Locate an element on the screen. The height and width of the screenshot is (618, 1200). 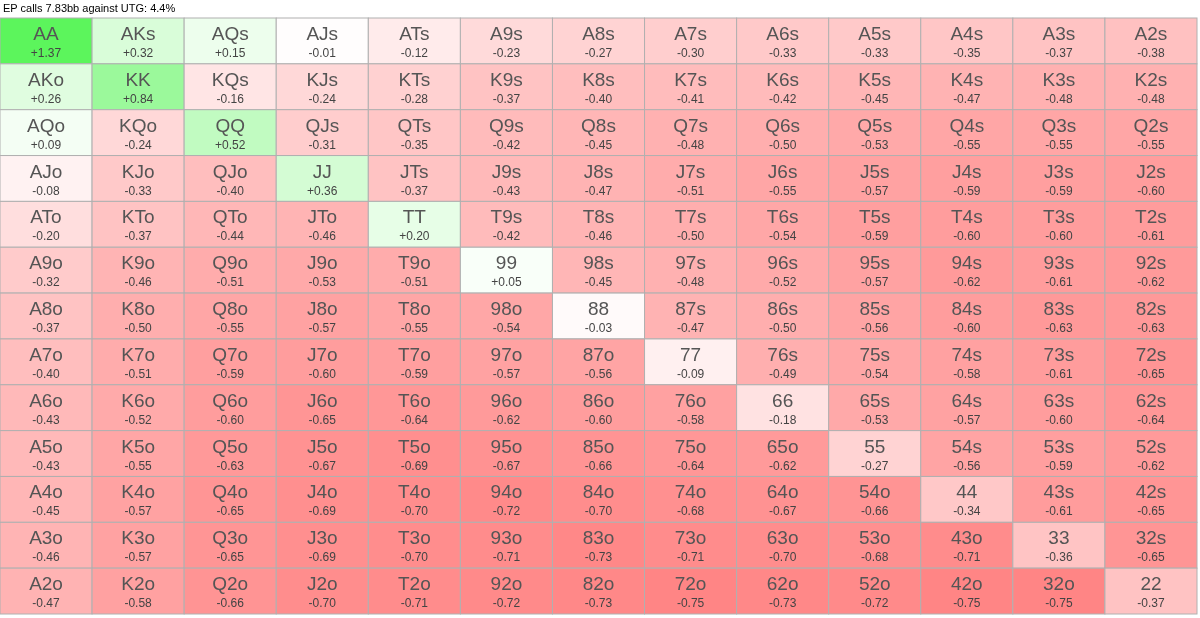
data-label: -0.27 is located at coordinates (598, 53).